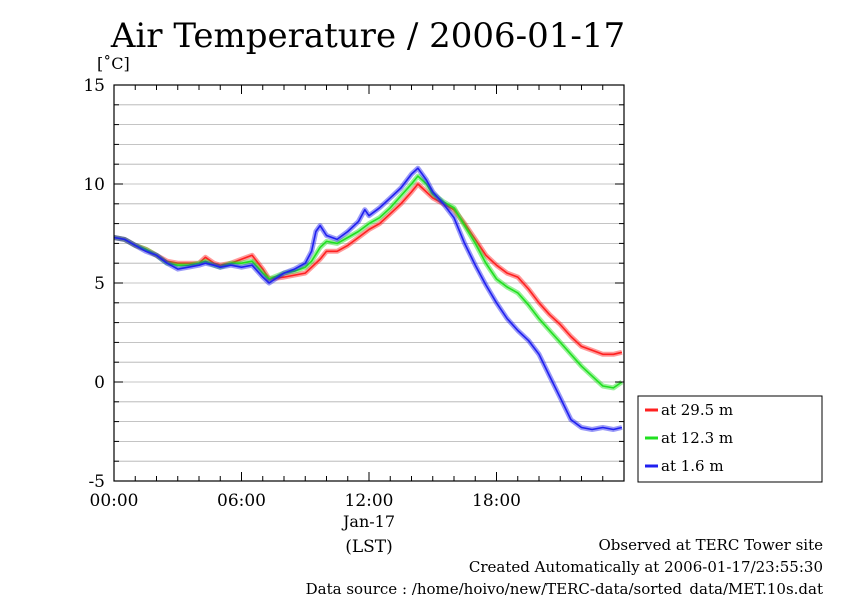 The width and height of the screenshot is (842, 595). What do you see at coordinates (710, 545) in the screenshot?
I see `footer-site: Observed at TERC Tower site` at bounding box center [710, 545].